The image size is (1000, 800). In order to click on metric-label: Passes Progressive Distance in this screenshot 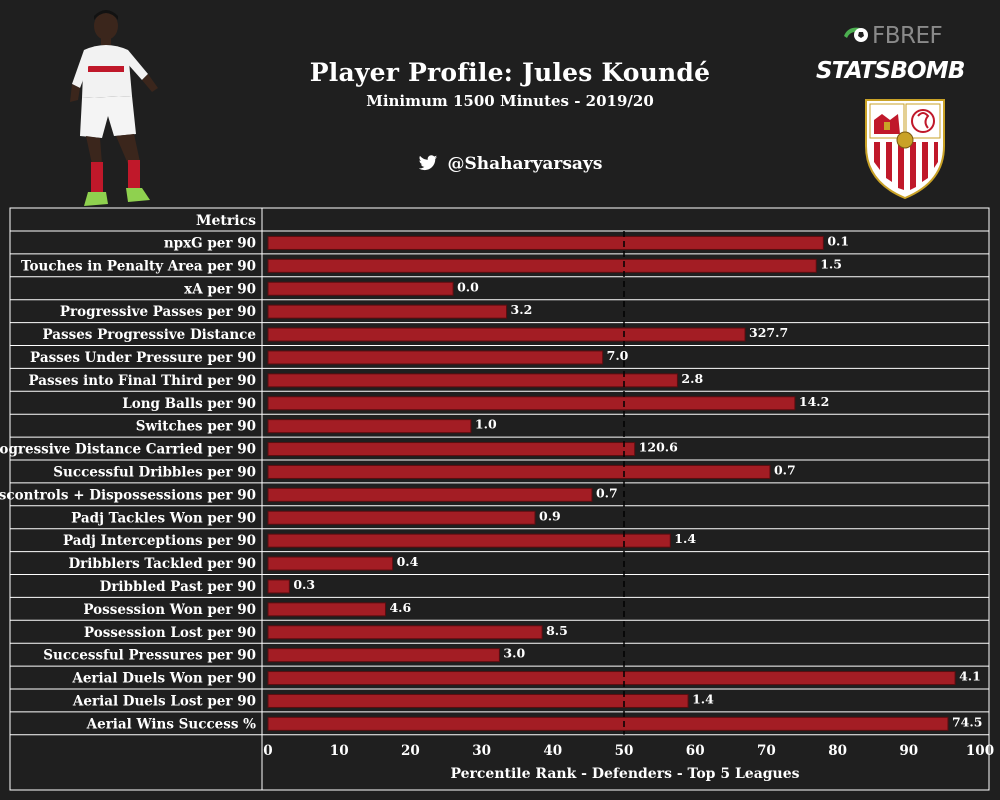, I will do `click(149, 335)`.